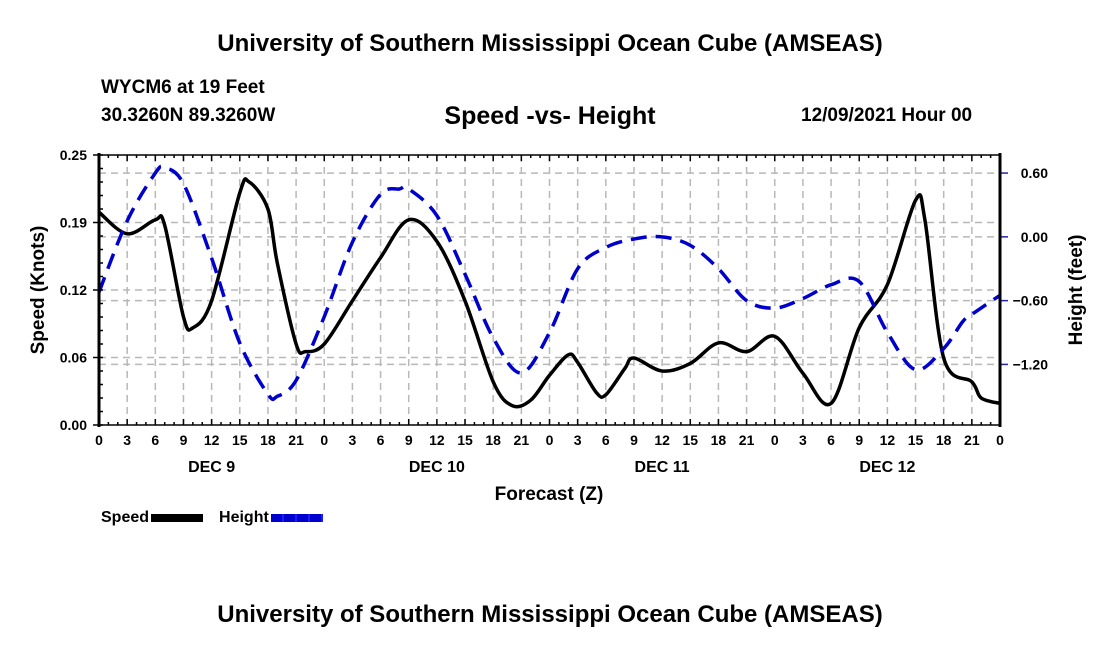 This screenshot has width=1100, height=650. Describe the element at coordinates (73, 223) in the screenshot. I see `y-tick-label: 0.19` at that location.